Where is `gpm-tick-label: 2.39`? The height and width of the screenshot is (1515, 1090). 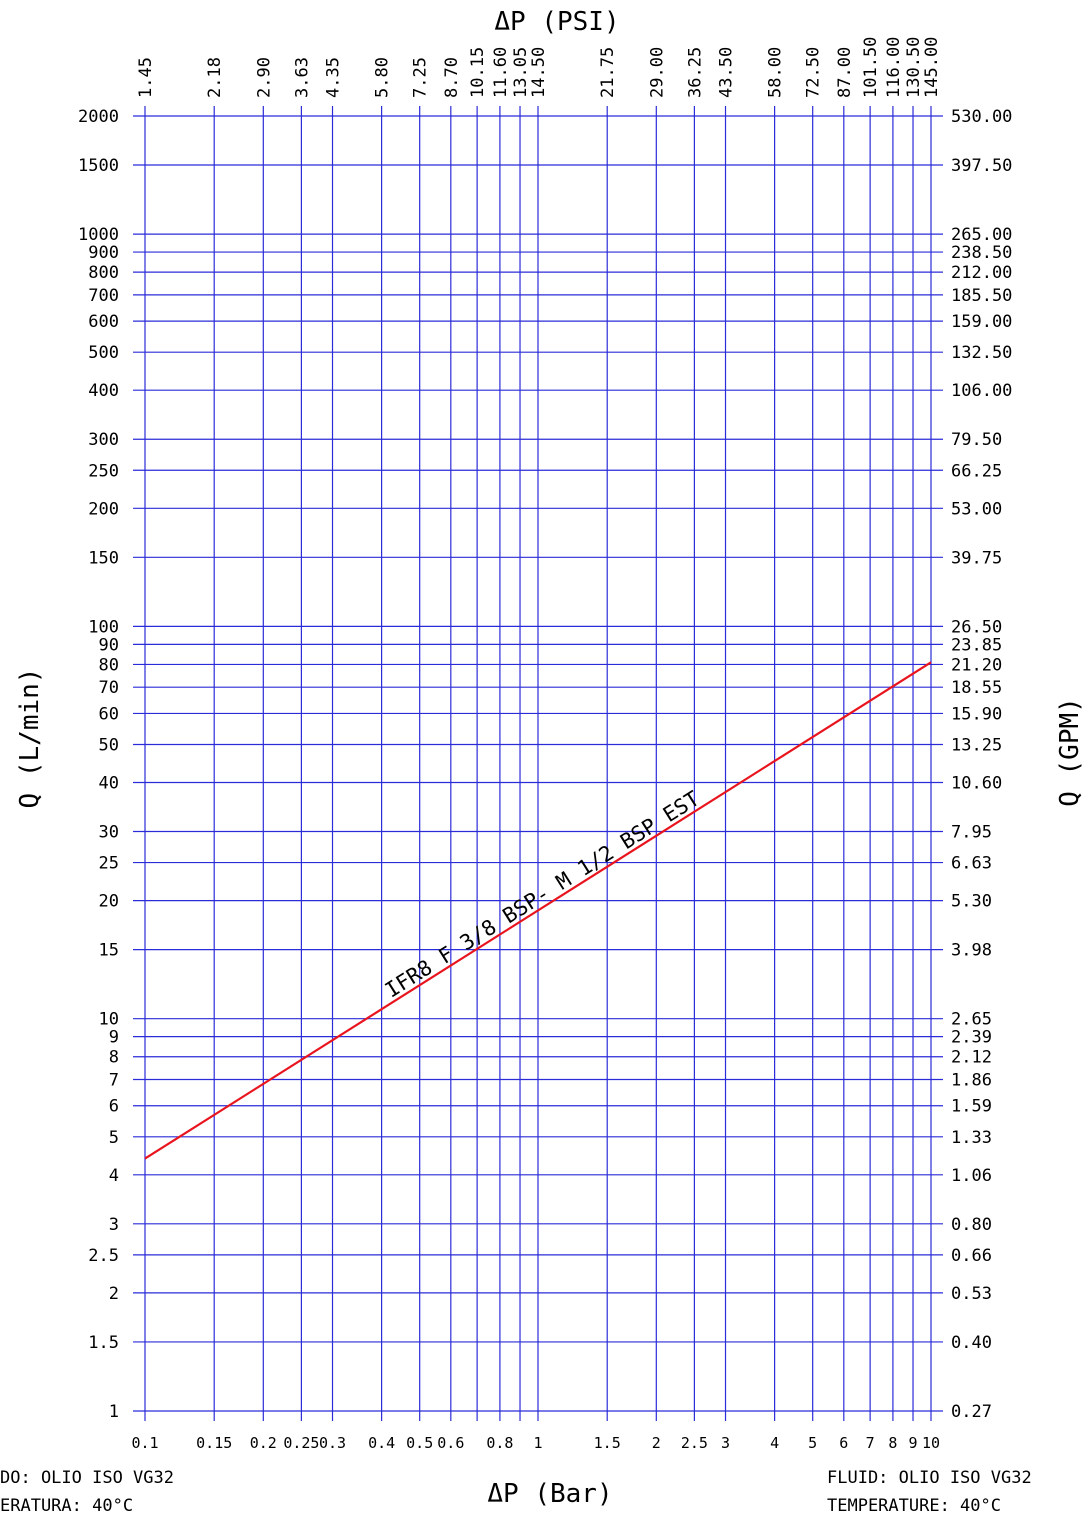 gpm-tick-label: 2.39 is located at coordinates (971, 1038).